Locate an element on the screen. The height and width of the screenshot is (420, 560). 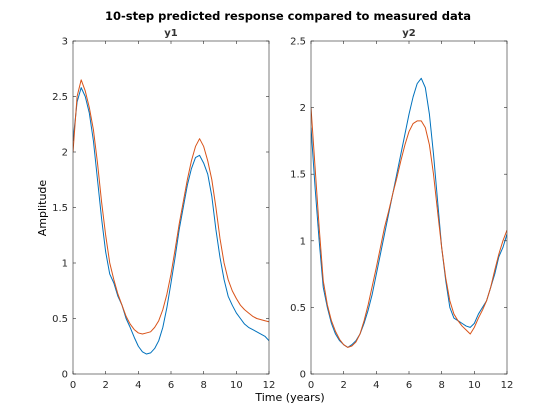
subplot-title-y1: y1 is located at coordinates (171, 33).